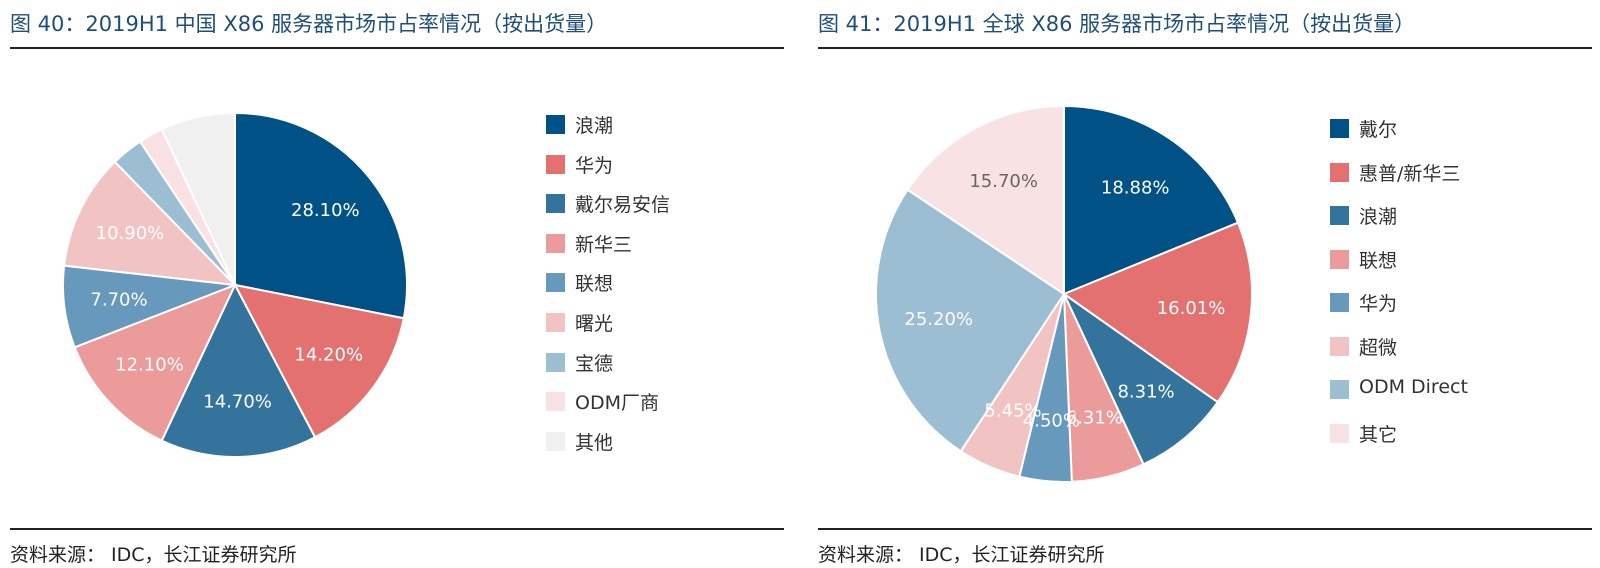 This screenshot has height=568, width=1600. Describe the element at coordinates (237, 401) in the screenshot. I see `data-label: 14.70%` at that location.